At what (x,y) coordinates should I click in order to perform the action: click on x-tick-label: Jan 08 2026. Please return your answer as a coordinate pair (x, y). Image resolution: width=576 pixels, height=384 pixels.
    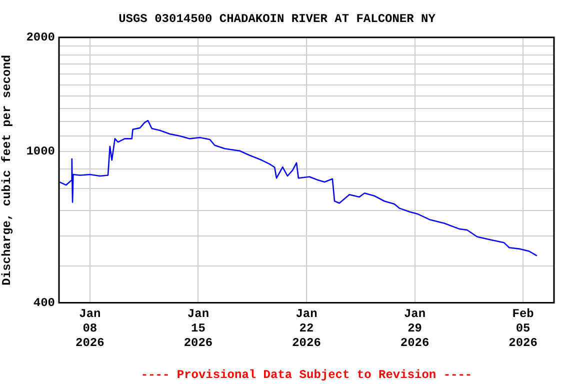
    Looking at the image, I should click on (90, 328).